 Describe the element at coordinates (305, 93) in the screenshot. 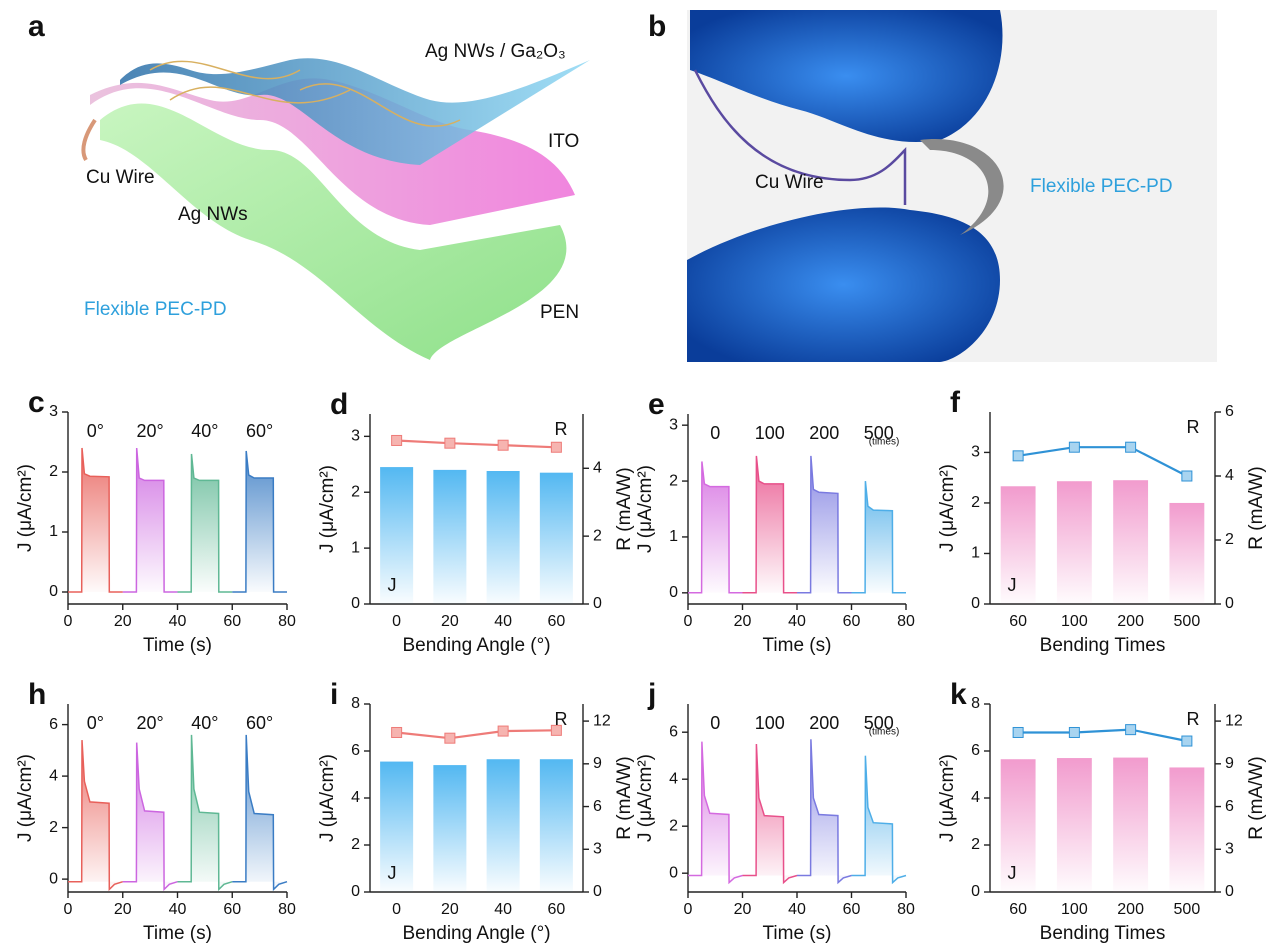

I see `nanowires` at that location.